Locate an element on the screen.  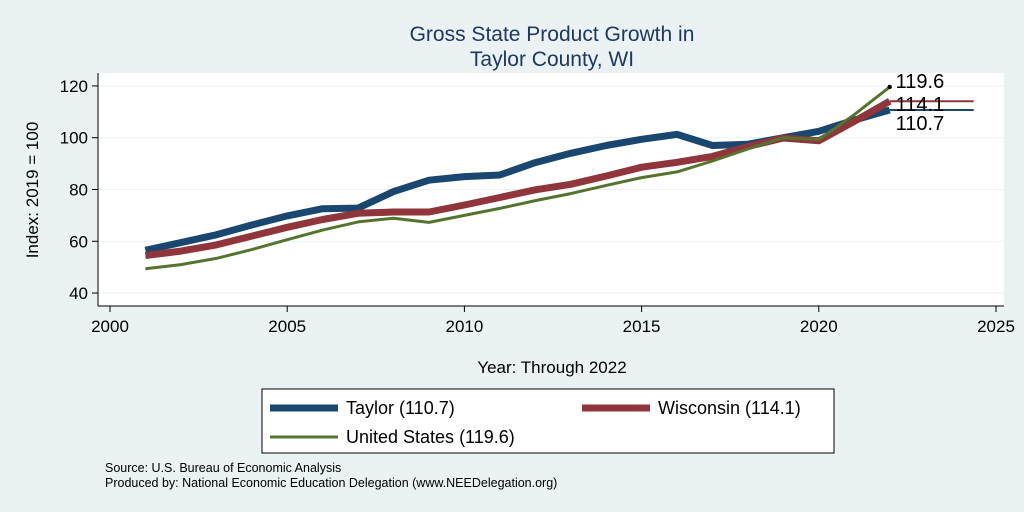
end-marker is located at coordinates (889, 87).